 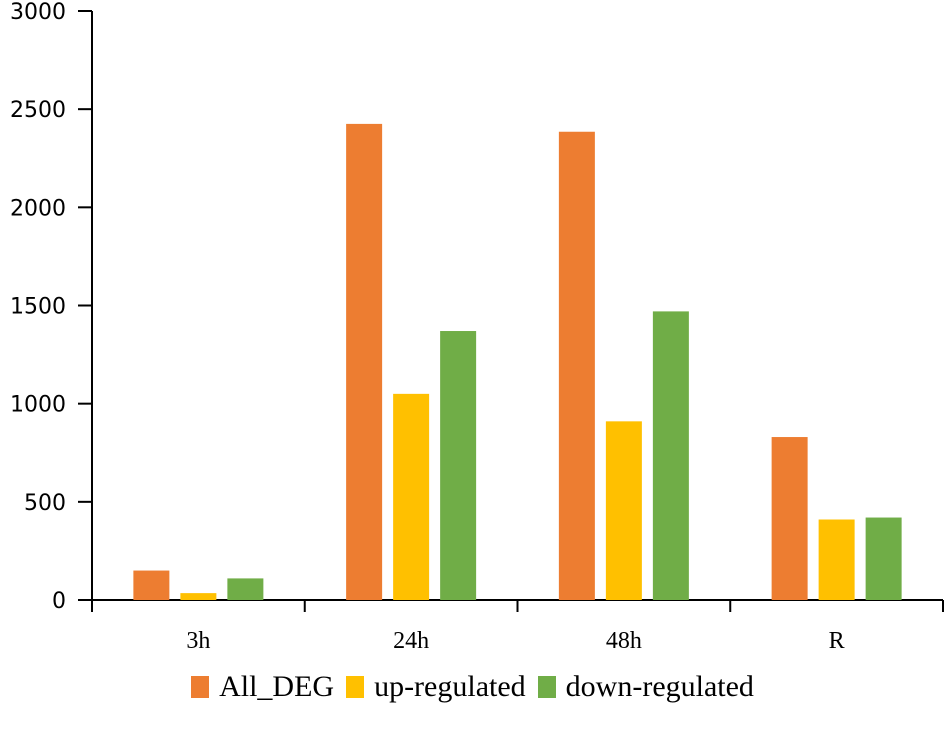 I want to click on legend: All_DEG up-regulated down-regulated, so click(x=472, y=687).